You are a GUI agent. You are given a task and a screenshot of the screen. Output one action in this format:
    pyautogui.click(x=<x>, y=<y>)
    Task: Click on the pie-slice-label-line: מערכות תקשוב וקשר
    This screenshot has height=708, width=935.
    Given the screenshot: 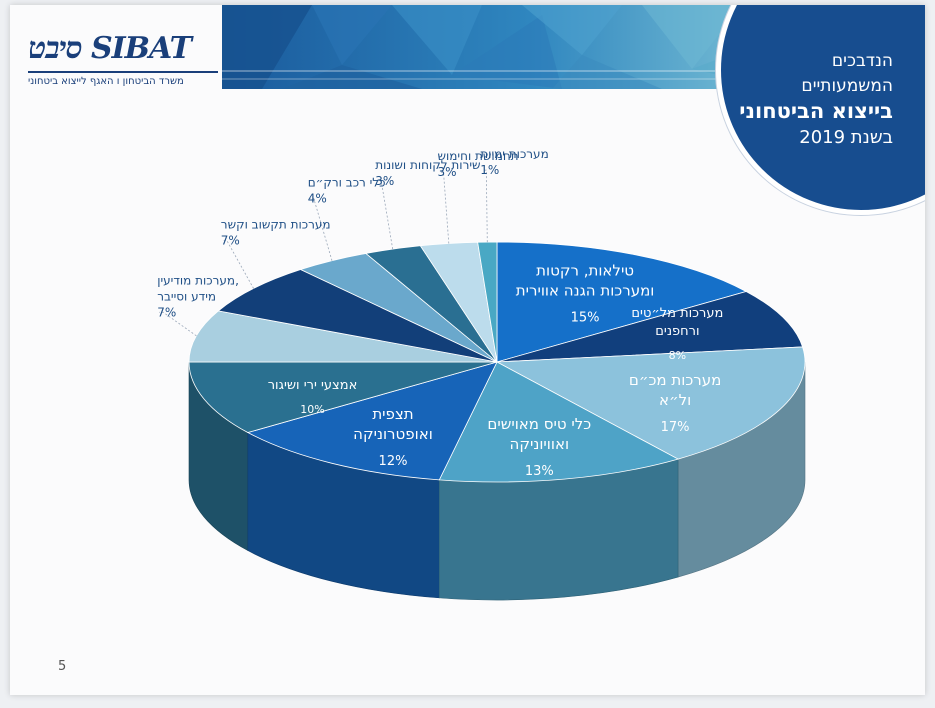 What is the action you would take?
    pyautogui.click(x=276, y=225)
    